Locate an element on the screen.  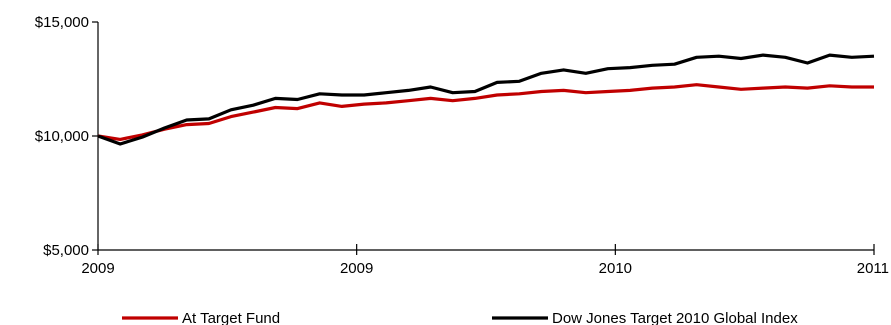
legend-label: At Target Fund is located at coordinates (231, 317).